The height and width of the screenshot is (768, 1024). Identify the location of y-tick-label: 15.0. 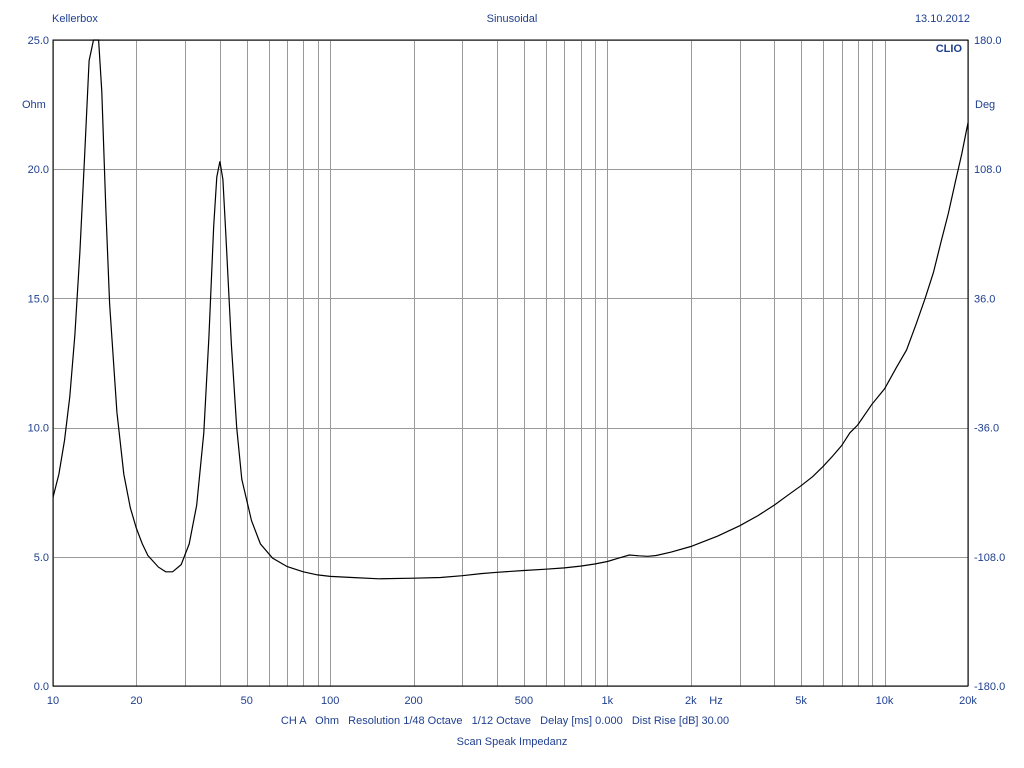
(38, 299).